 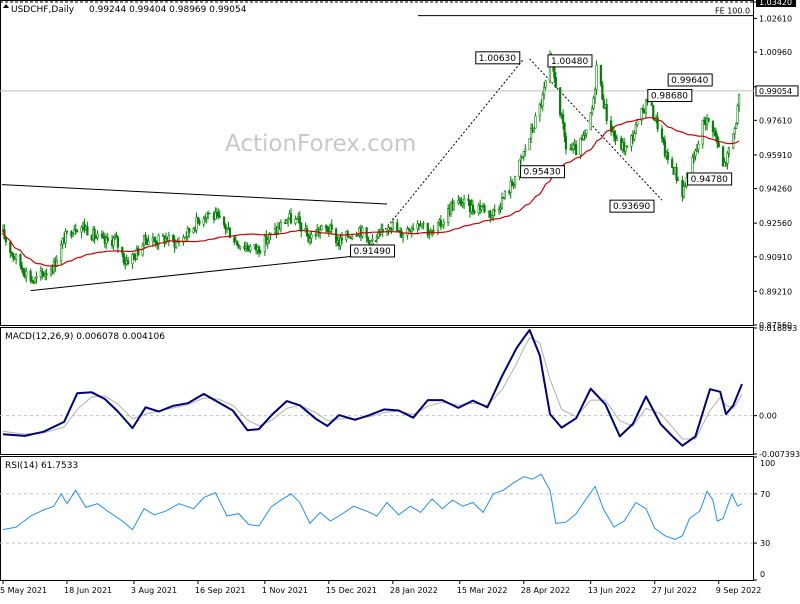 What do you see at coordinates (775, 91) in the screenshot?
I see `current-price-tag-label: 0.99054` at bounding box center [775, 91].